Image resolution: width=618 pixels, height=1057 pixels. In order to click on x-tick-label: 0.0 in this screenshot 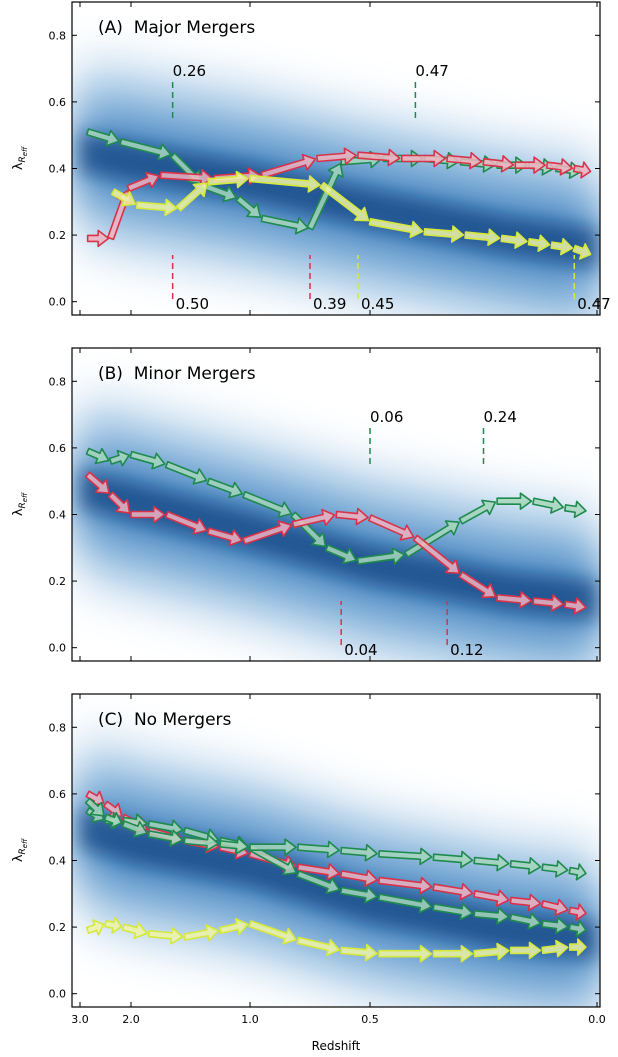, I will do `click(597, 1019)`.